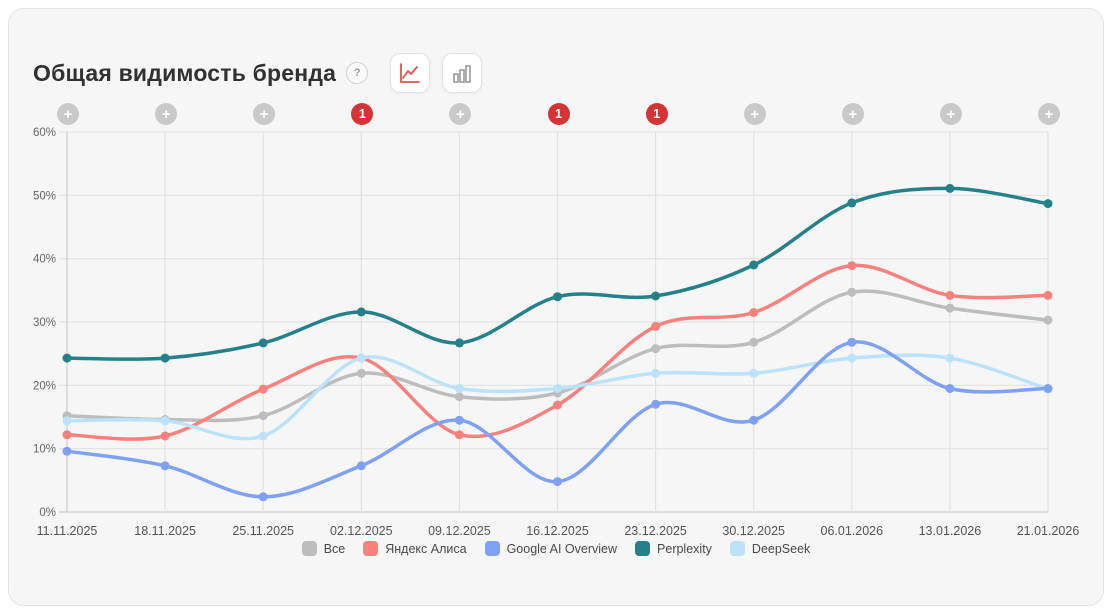 The height and width of the screenshot is (614, 1112). I want to click on y-tick-label: 50%, so click(44, 196).